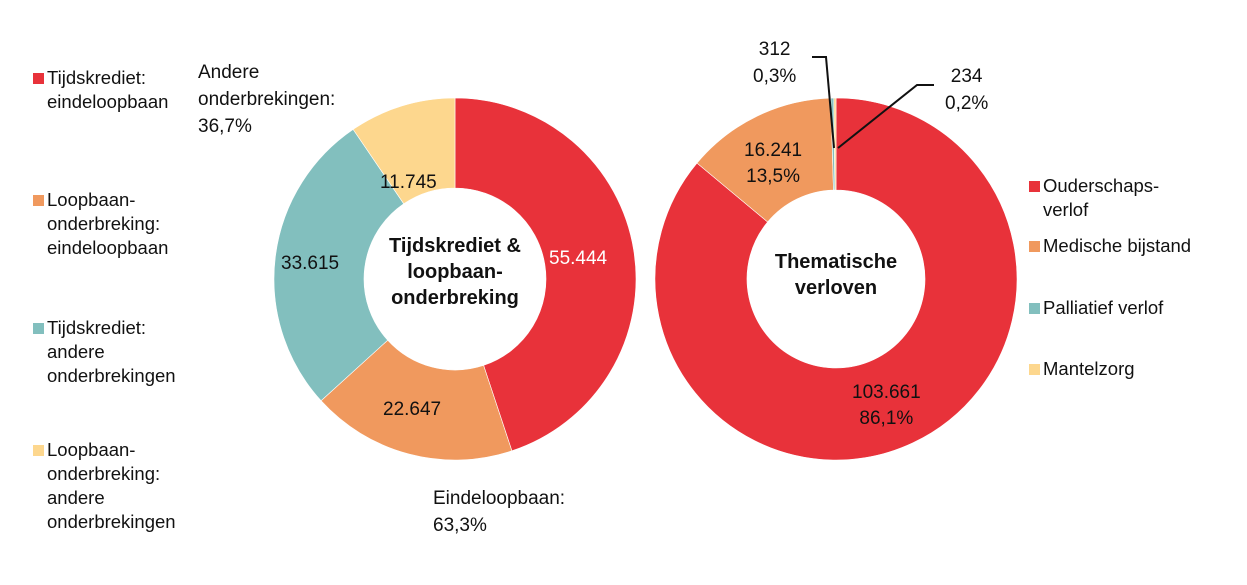 This screenshot has height=585, width=1247. Describe the element at coordinates (774, 63) in the screenshot. I see `data-label-palliatief-verlof: 312 0,3%` at that location.